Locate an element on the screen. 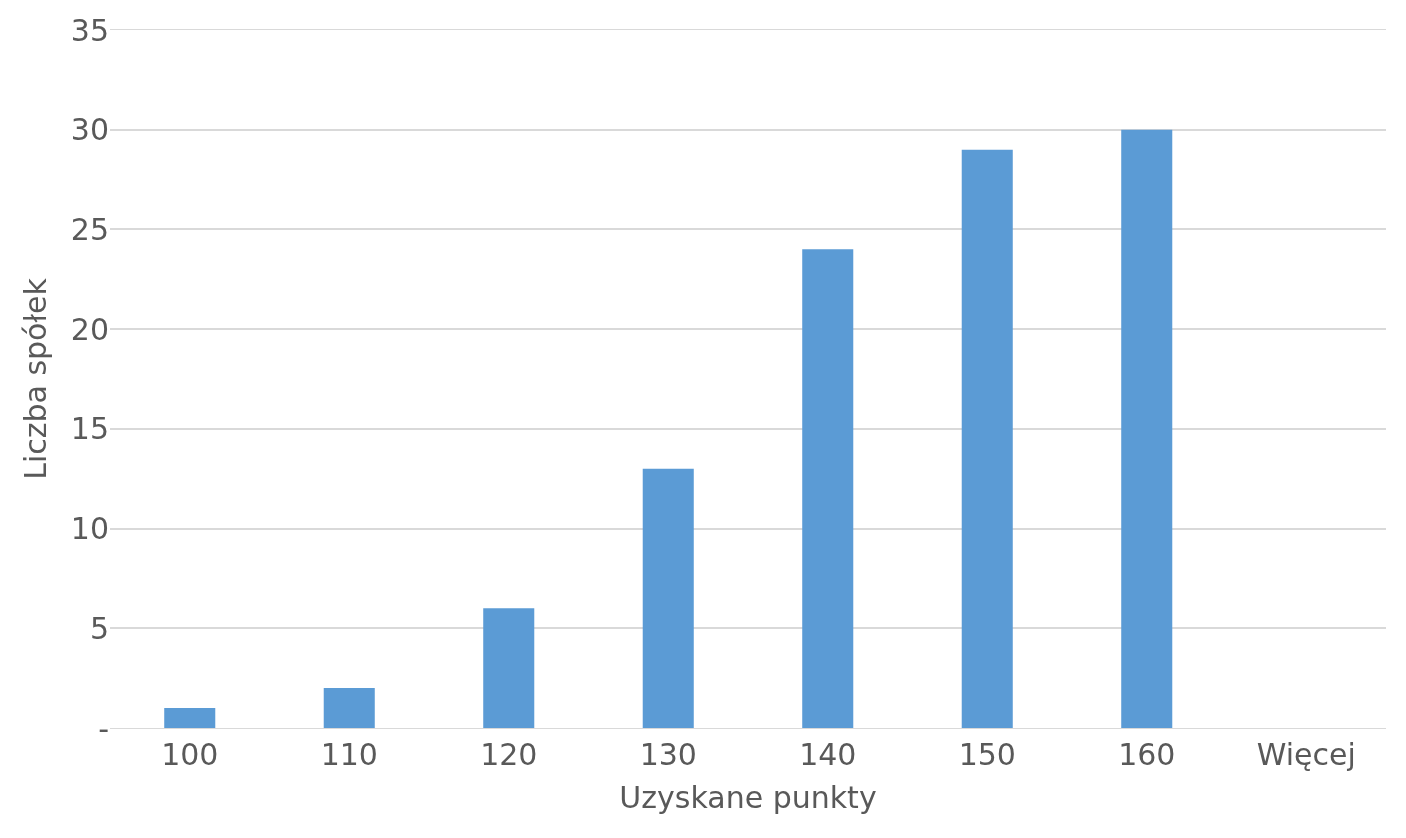 This screenshot has width=1406, height=838. x-tick-label: 140 is located at coordinates (828, 754).